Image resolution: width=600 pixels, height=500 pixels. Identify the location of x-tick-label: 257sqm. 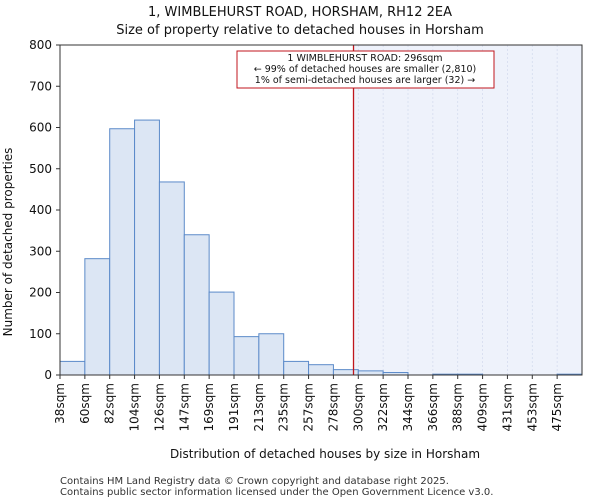
(309, 407).